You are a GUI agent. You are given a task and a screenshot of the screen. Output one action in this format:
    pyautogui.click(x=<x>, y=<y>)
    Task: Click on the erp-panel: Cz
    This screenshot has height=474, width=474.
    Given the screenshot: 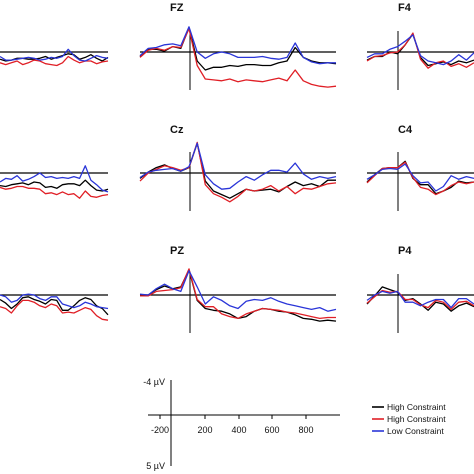 What is the action you would take?
    pyautogui.click(x=238, y=167)
    